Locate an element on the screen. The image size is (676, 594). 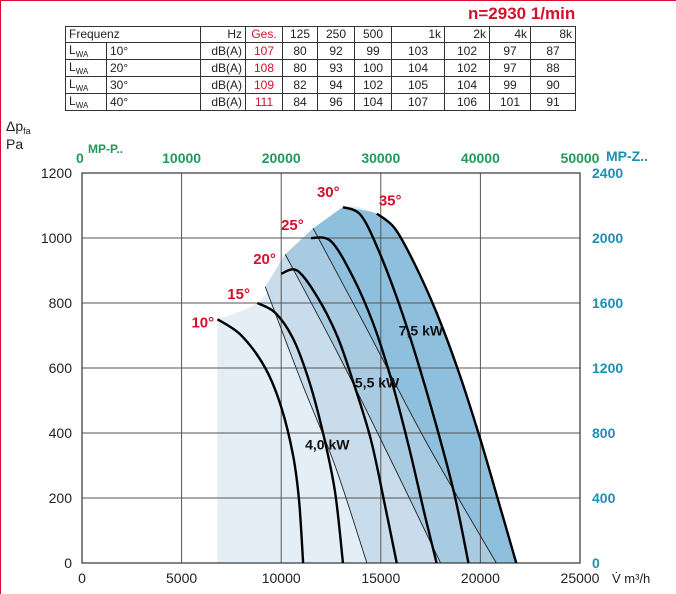
y-axis-label-sub: fa is located at coordinates (27, 131).